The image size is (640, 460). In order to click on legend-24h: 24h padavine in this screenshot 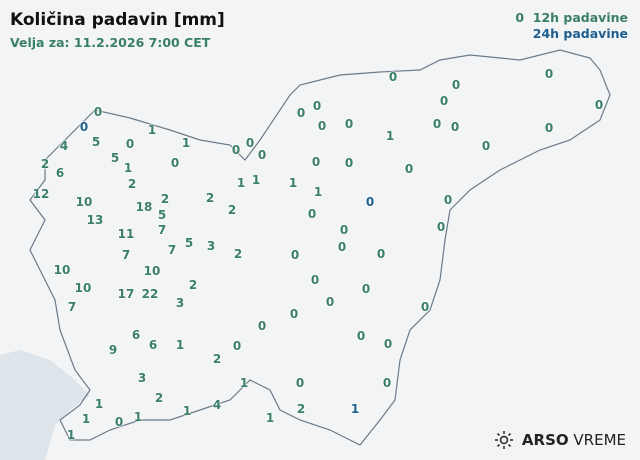, I will do `click(580, 33)`.